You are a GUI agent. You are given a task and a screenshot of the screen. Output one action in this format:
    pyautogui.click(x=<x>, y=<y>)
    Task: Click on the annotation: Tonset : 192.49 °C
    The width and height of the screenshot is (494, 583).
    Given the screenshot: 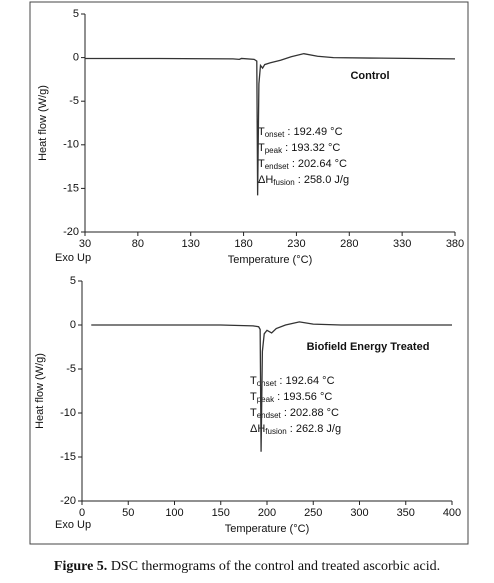 What is the action you would take?
    pyautogui.click(x=300, y=132)
    